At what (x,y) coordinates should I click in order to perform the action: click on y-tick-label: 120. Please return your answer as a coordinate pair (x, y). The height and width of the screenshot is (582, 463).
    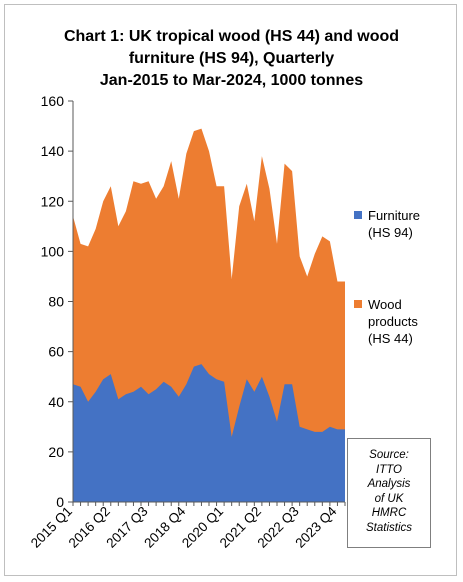
    Looking at the image, I should click on (53, 201).